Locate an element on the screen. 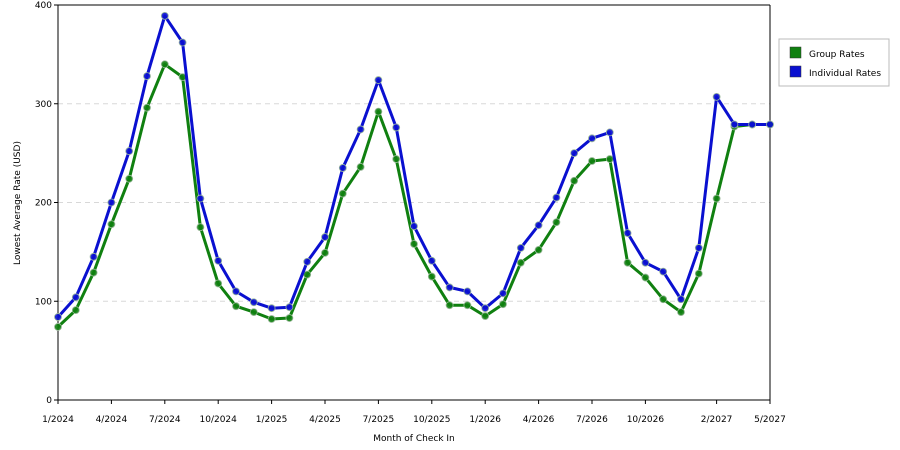 This screenshot has height=450, width=900. x-tick-label: 7/2025 is located at coordinates (379, 420).